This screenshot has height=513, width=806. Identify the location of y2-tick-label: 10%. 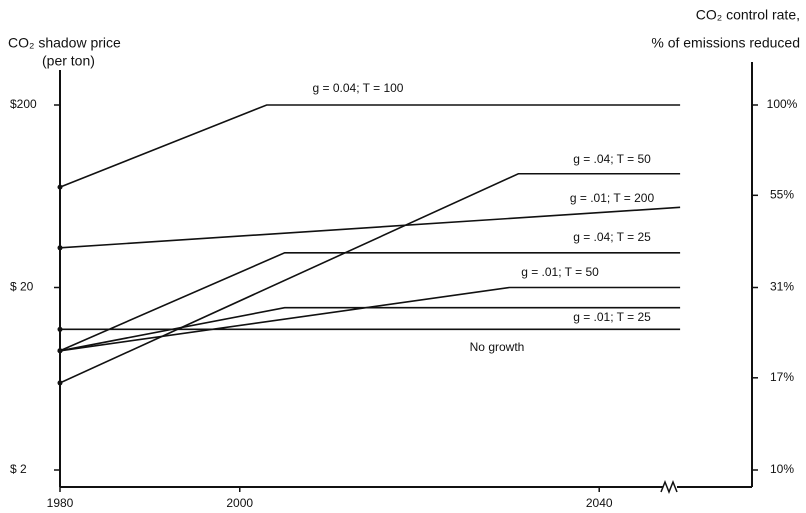
(782, 469).